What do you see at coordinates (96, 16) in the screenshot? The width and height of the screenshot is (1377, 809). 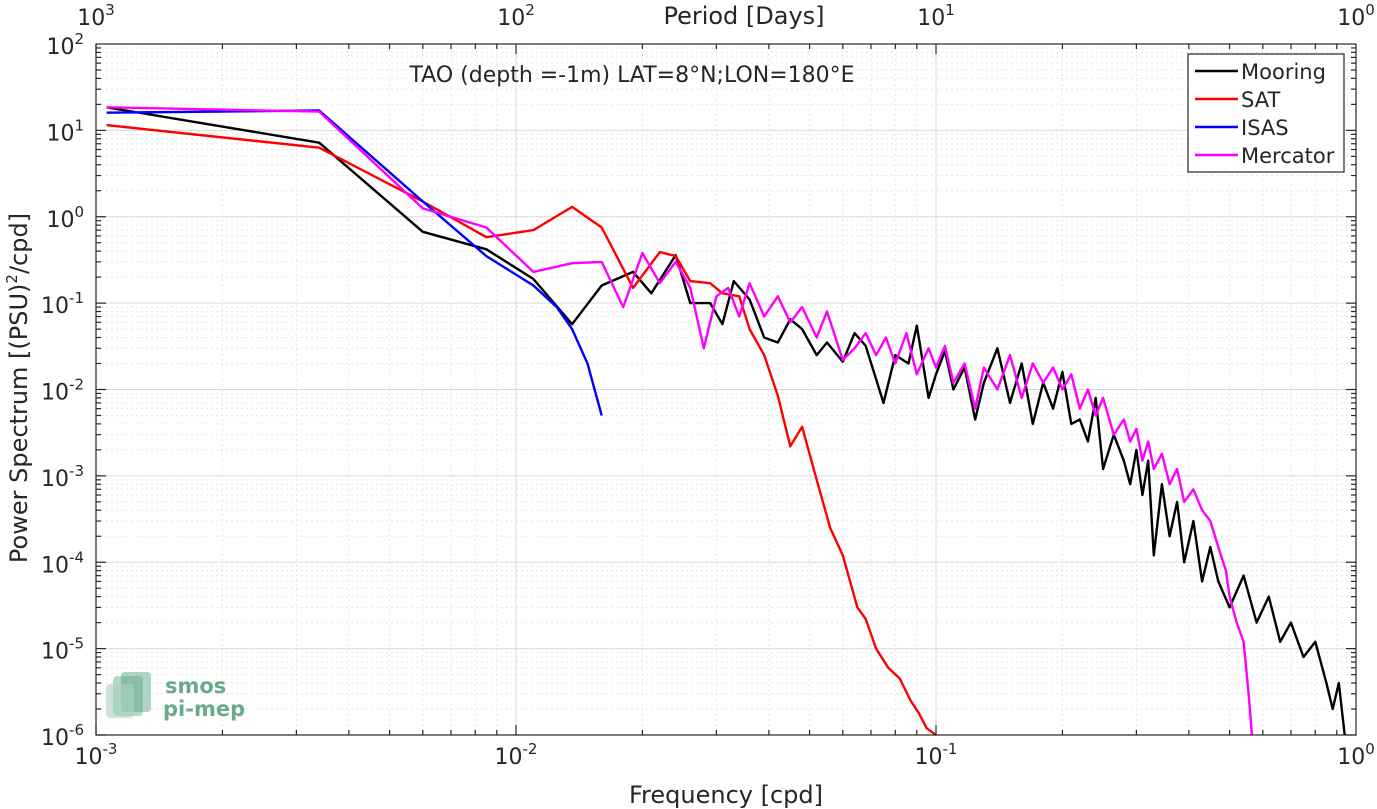 I see `top-tick-label: 10³` at bounding box center [96, 16].